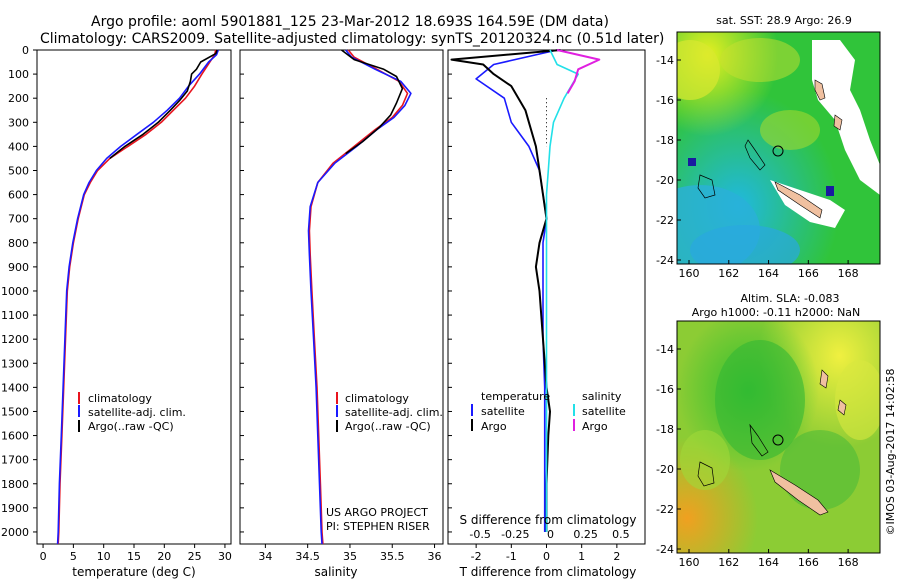 Image resolution: width=900 pixels, height=580 pixels. I want to click on depth-tick-label: 900, so click(18, 267).